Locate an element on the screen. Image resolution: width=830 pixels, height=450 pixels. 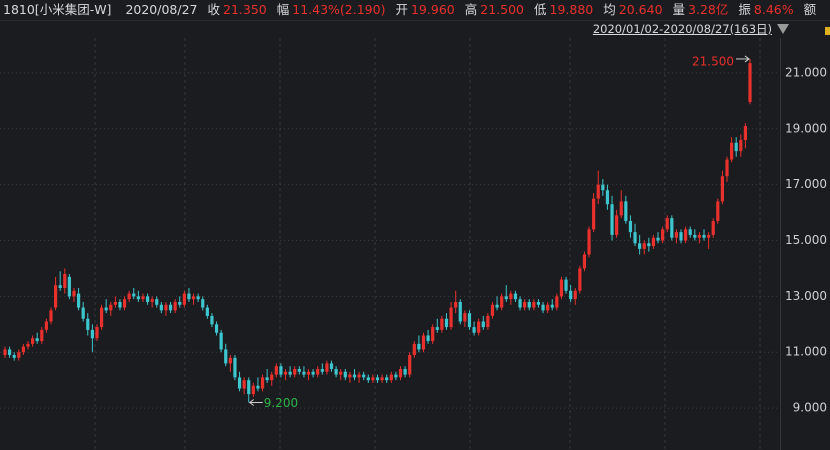
quote-label: 低 is located at coordinates (540, 9).